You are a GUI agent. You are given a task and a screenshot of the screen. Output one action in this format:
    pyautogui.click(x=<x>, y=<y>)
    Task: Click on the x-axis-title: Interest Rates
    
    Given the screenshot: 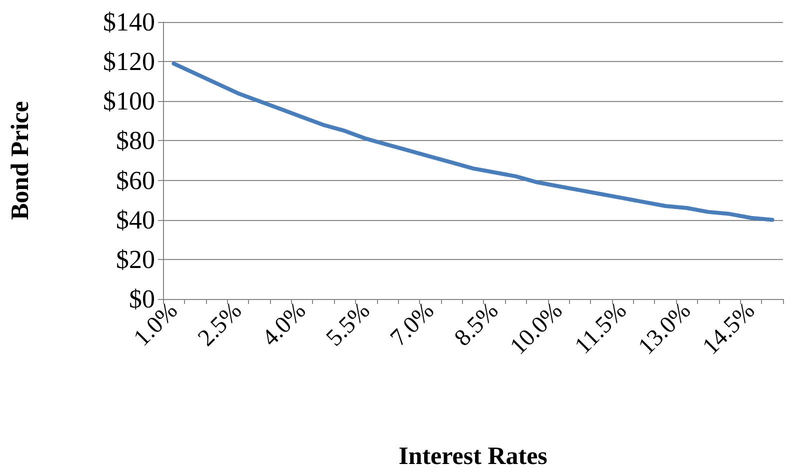 What is the action you would take?
    pyautogui.click(x=473, y=456)
    